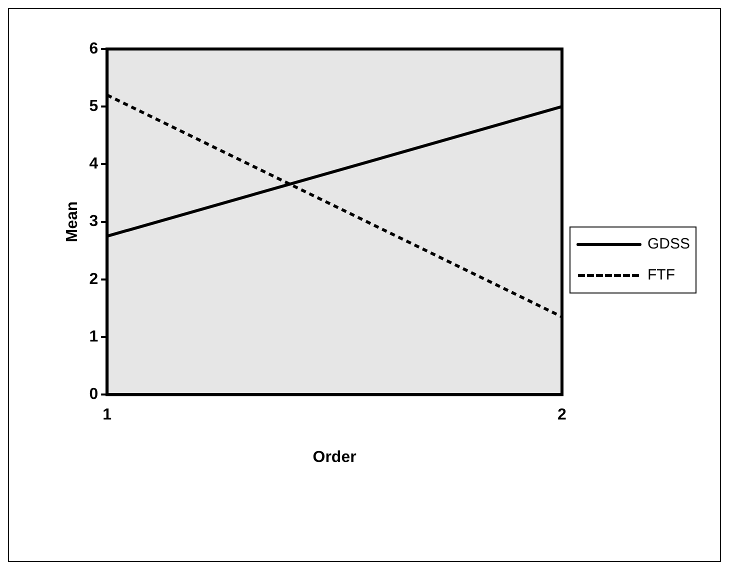  What do you see at coordinates (73, 221) in the screenshot?
I see `y-axis-title: Mean` at bounding box center [73, 221].